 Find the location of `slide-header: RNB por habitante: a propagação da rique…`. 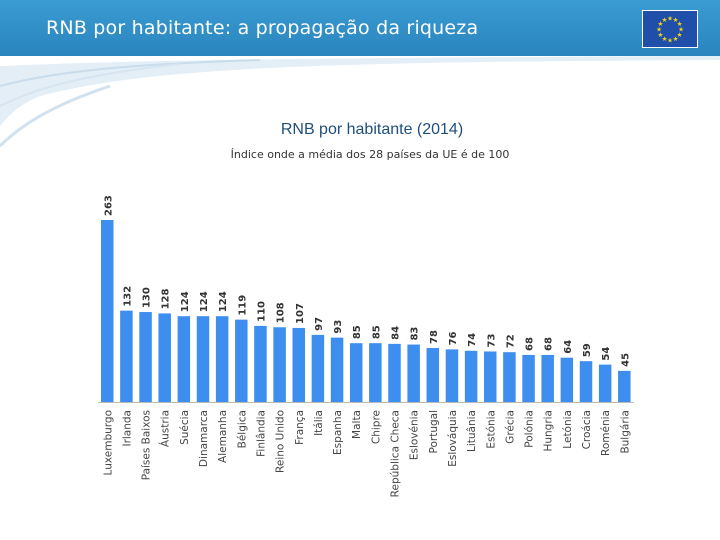

slide-header: RNB por habitante: a propagação da rique… is located at coordinates (360, 28).